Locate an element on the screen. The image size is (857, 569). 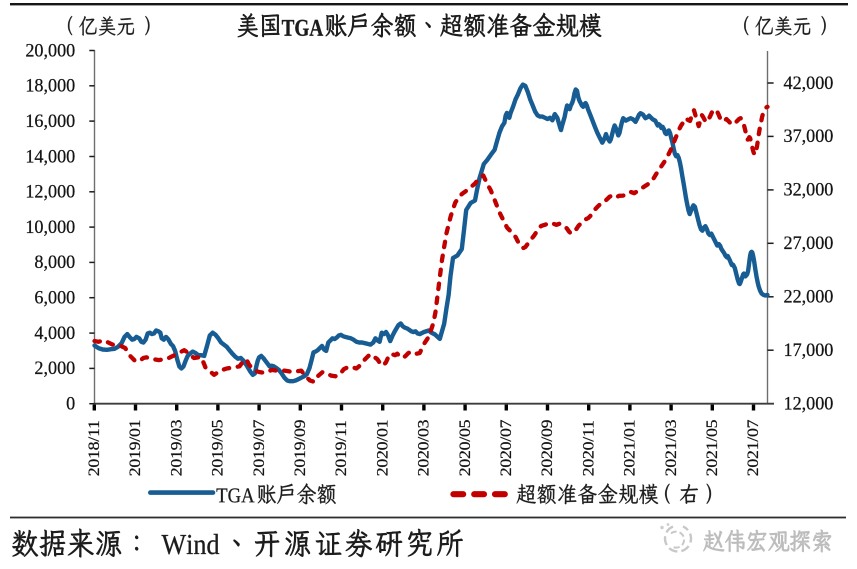
svg-text: 2020/03 is located at coordinates (423, 448).